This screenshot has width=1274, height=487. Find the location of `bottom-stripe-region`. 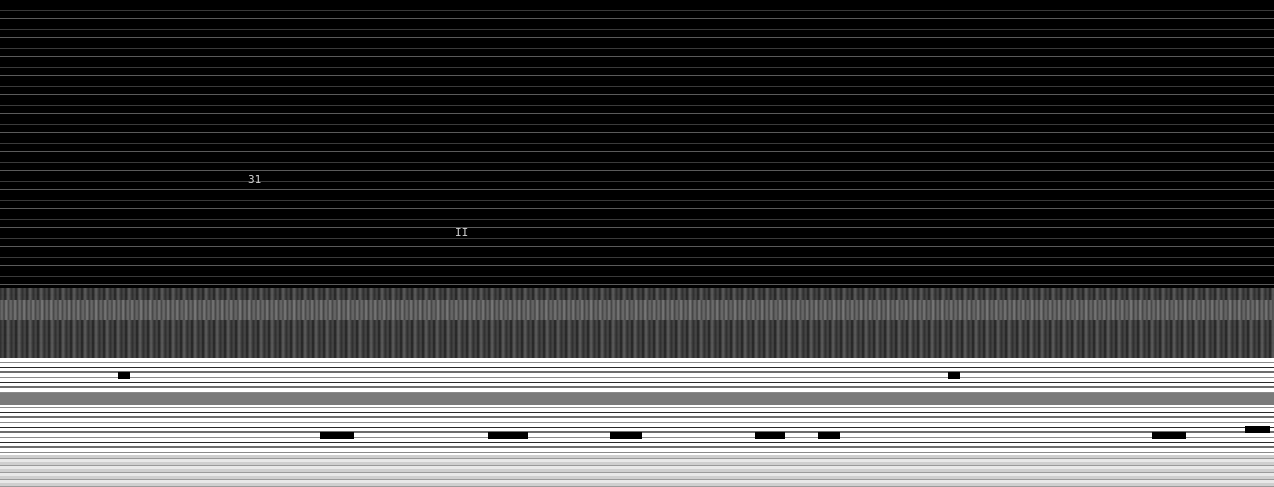

bottom-stripe-region is located at coordinates (637, 471).